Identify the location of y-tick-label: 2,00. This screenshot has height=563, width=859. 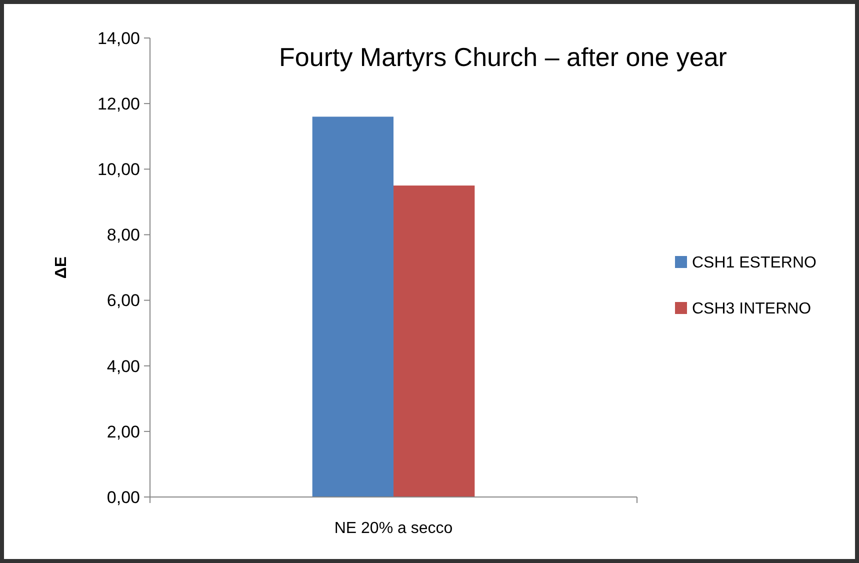
(123, 432).